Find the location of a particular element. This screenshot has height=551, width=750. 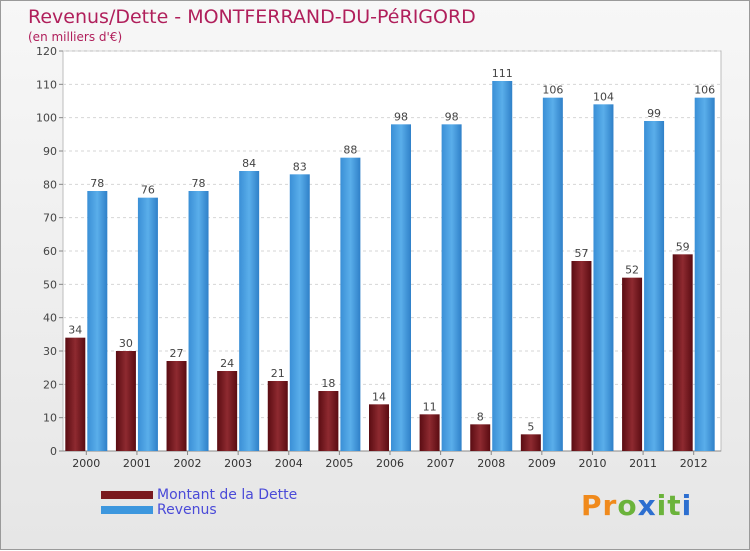

data-label-dette: 18 is located at coordinates (328, 383).